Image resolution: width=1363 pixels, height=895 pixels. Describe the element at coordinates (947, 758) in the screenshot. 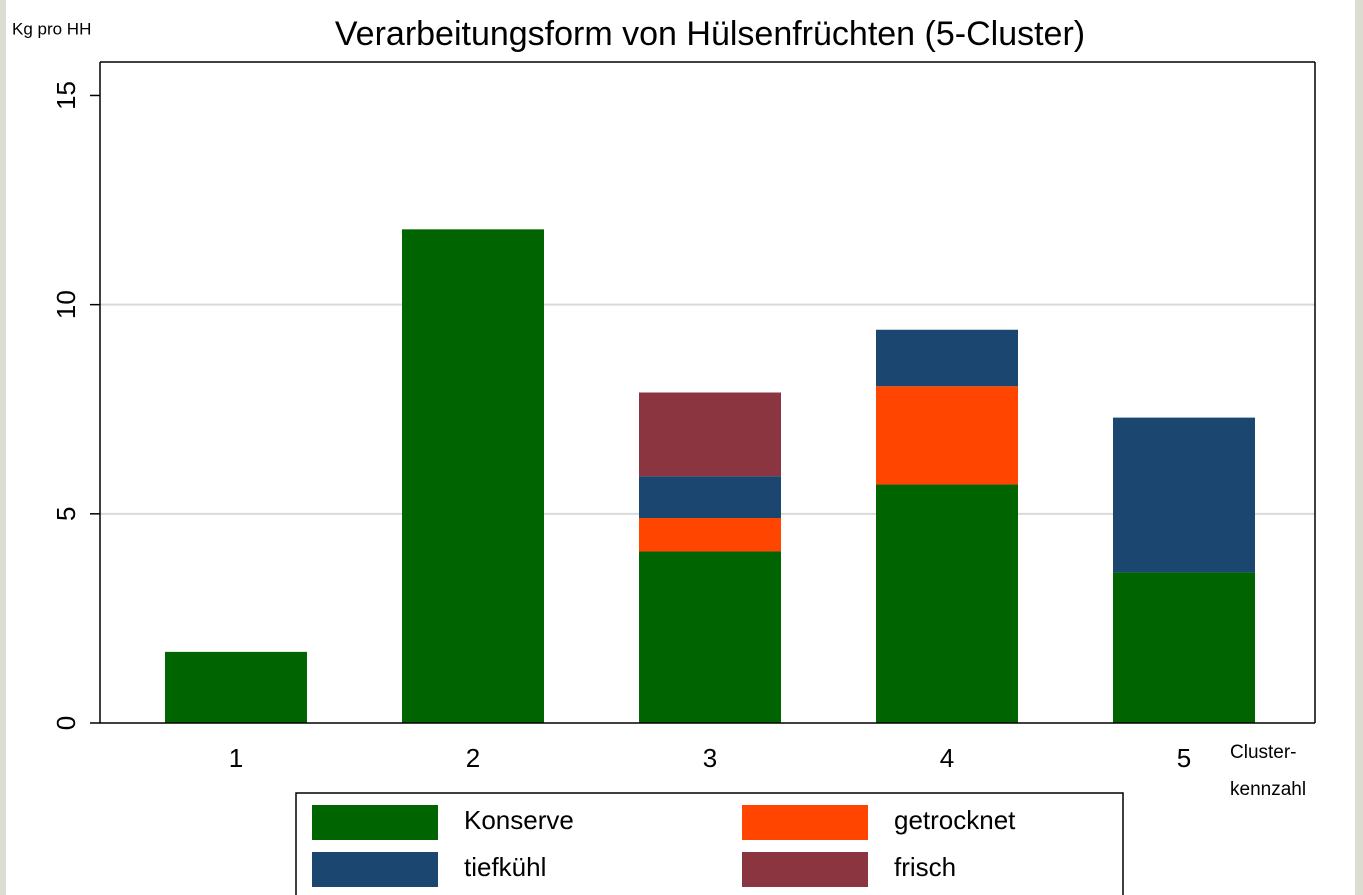

I see `x-tick-label: 4` at that location.